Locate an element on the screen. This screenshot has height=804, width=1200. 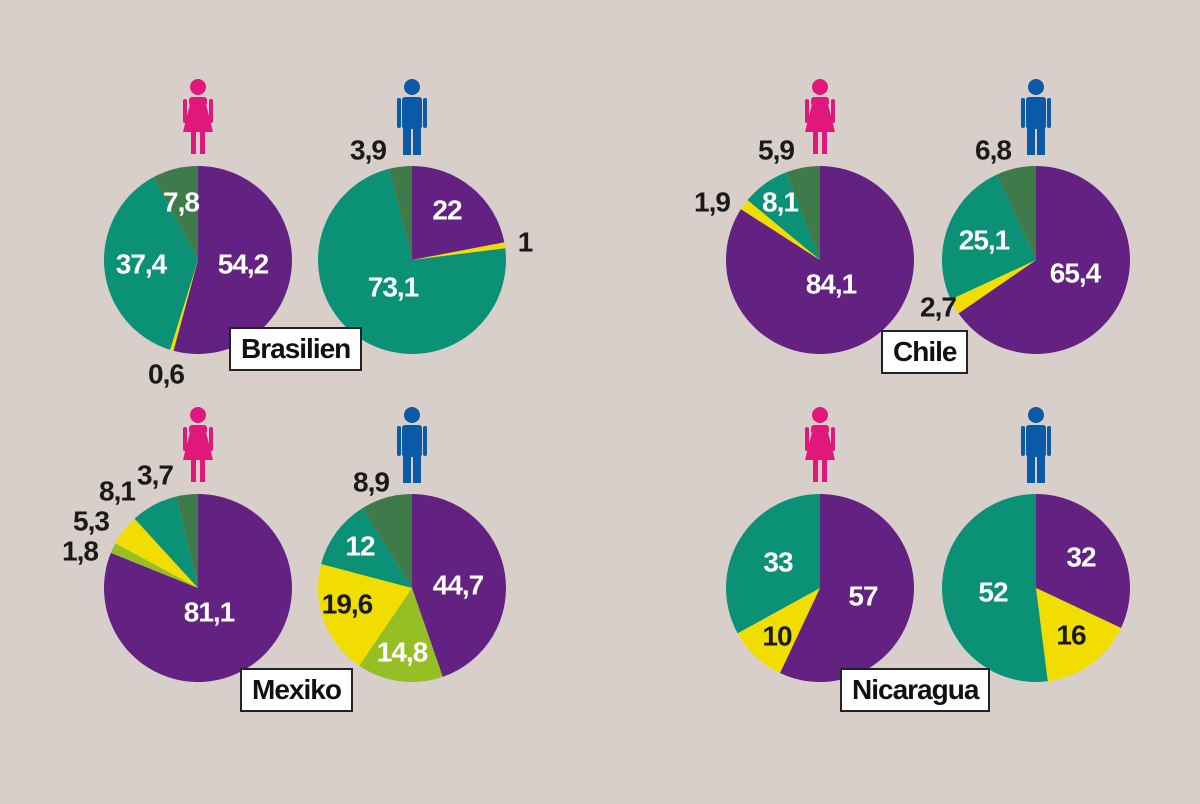
nicaragua-female-data-label-2: 33 is located at coordinates (778, 562).